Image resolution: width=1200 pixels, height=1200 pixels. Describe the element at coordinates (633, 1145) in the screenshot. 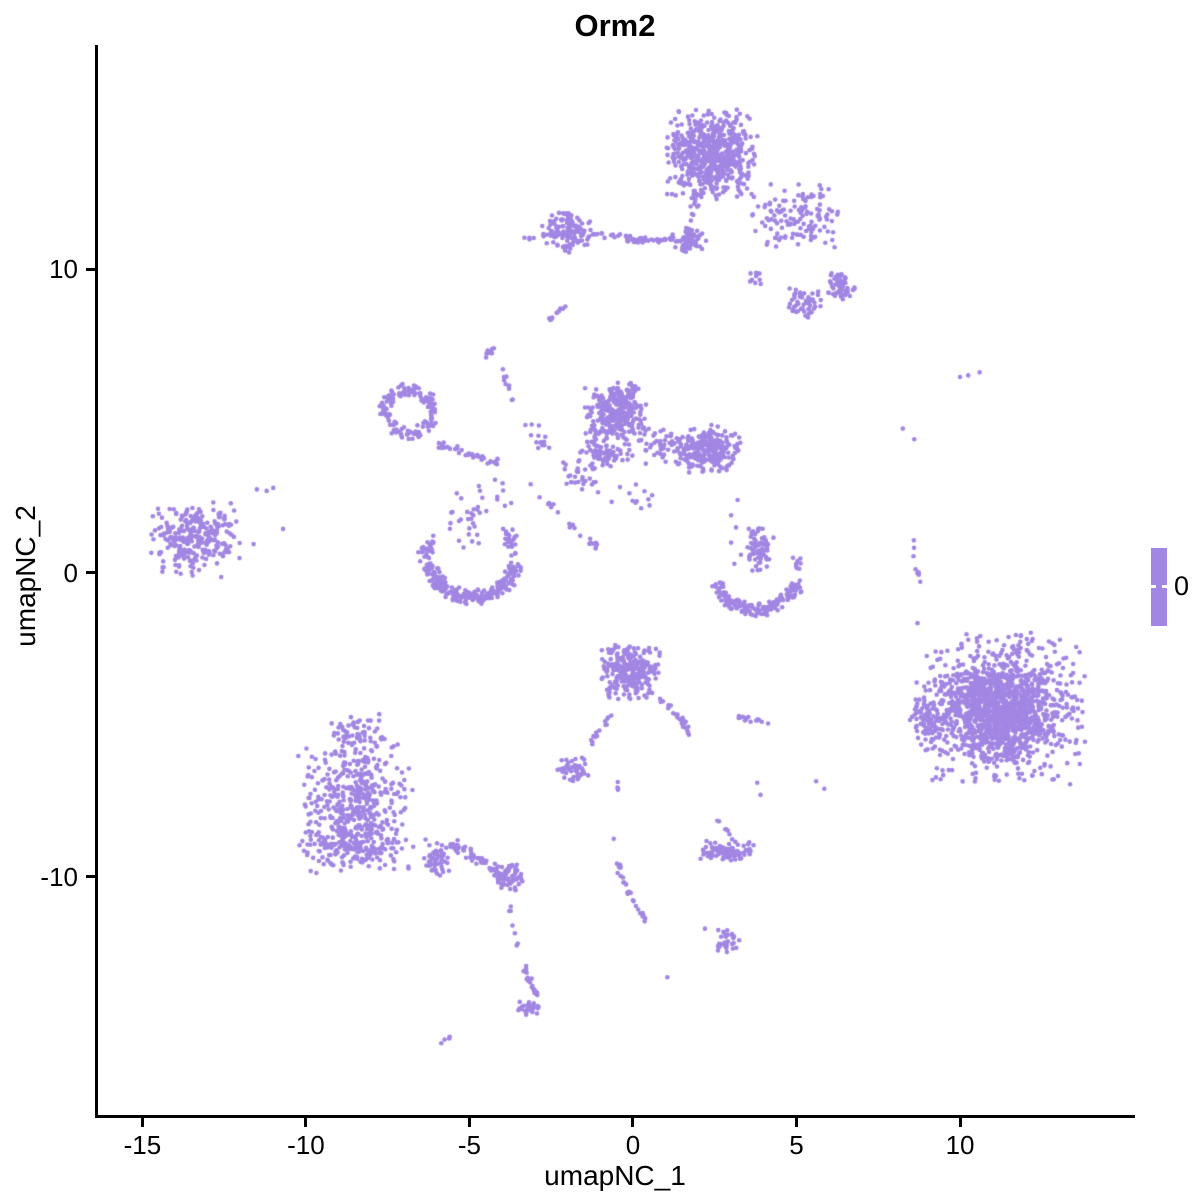

I see `x-tick-label: 0` at that location.